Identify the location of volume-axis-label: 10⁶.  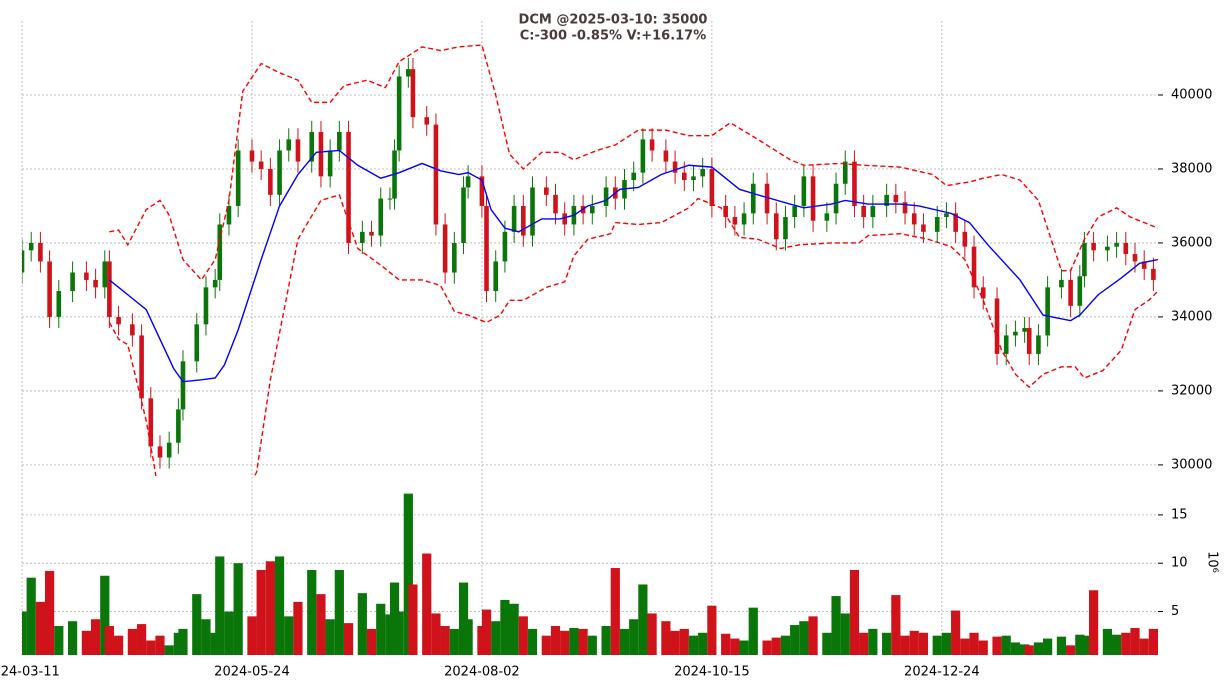
(1212, 562).